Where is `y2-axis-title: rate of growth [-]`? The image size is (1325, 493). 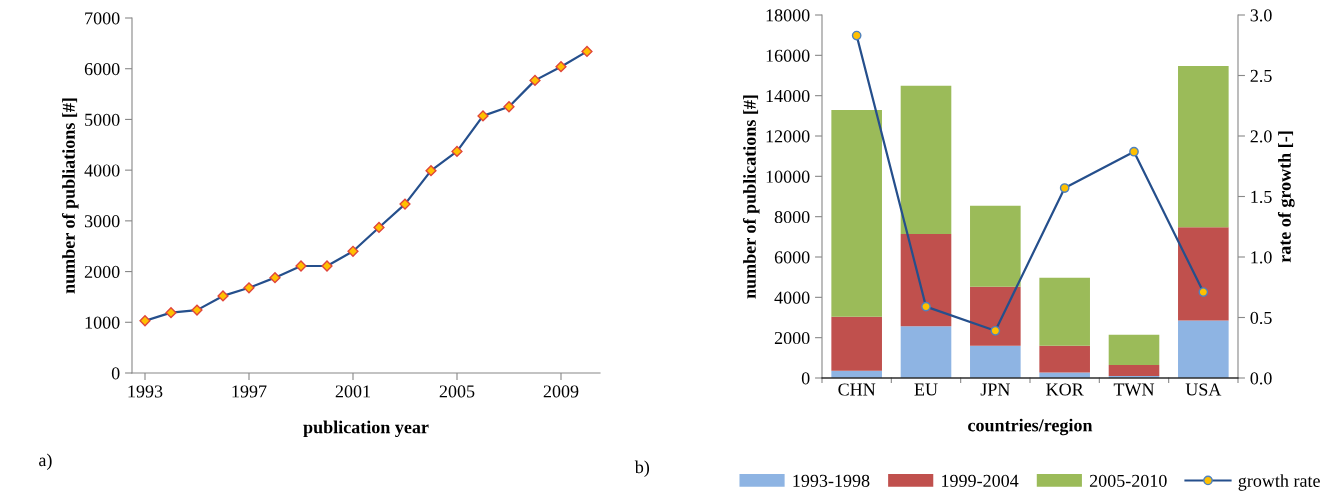 y2-axis-title: rate of growth [-] is located at coordinates (1286, 197).